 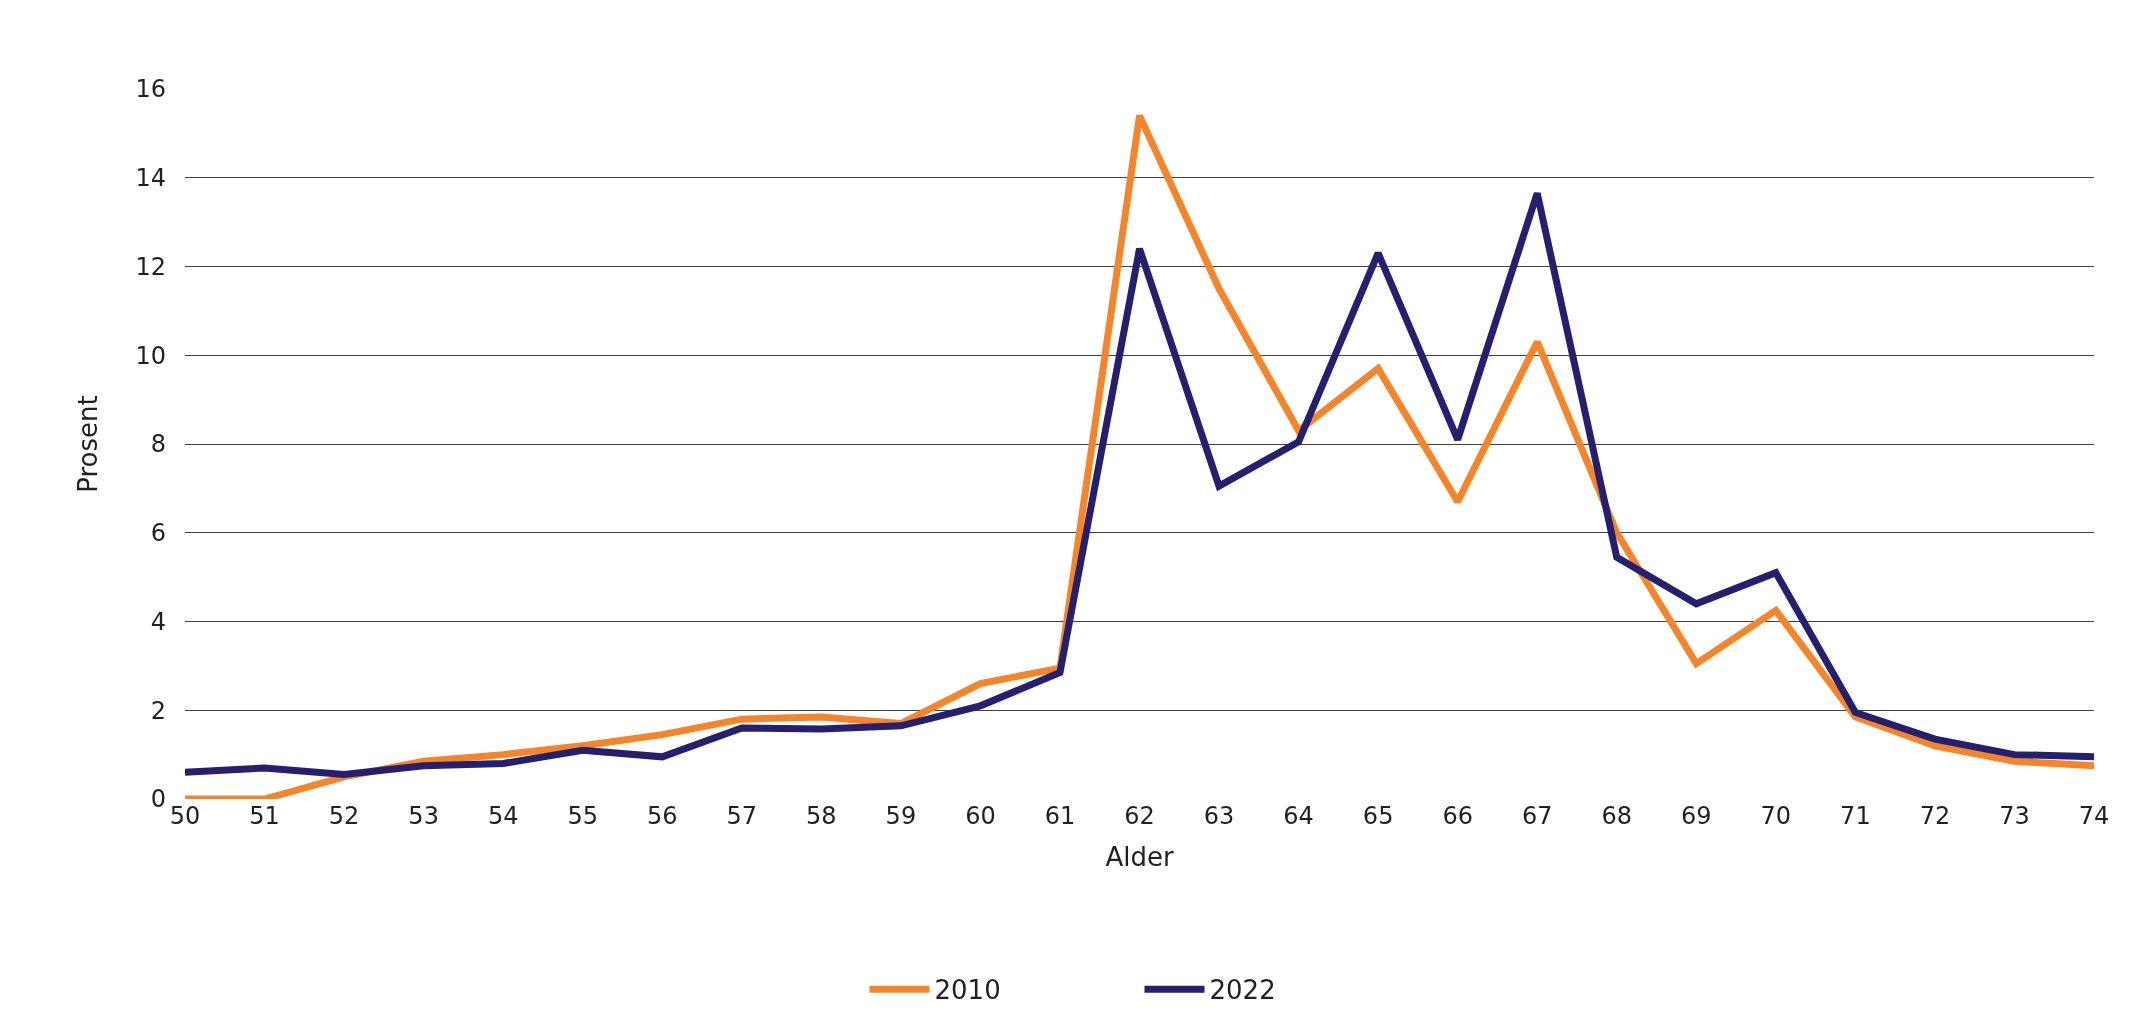 I want to click on y-tick-label: 8, so click(x=158, y=444).